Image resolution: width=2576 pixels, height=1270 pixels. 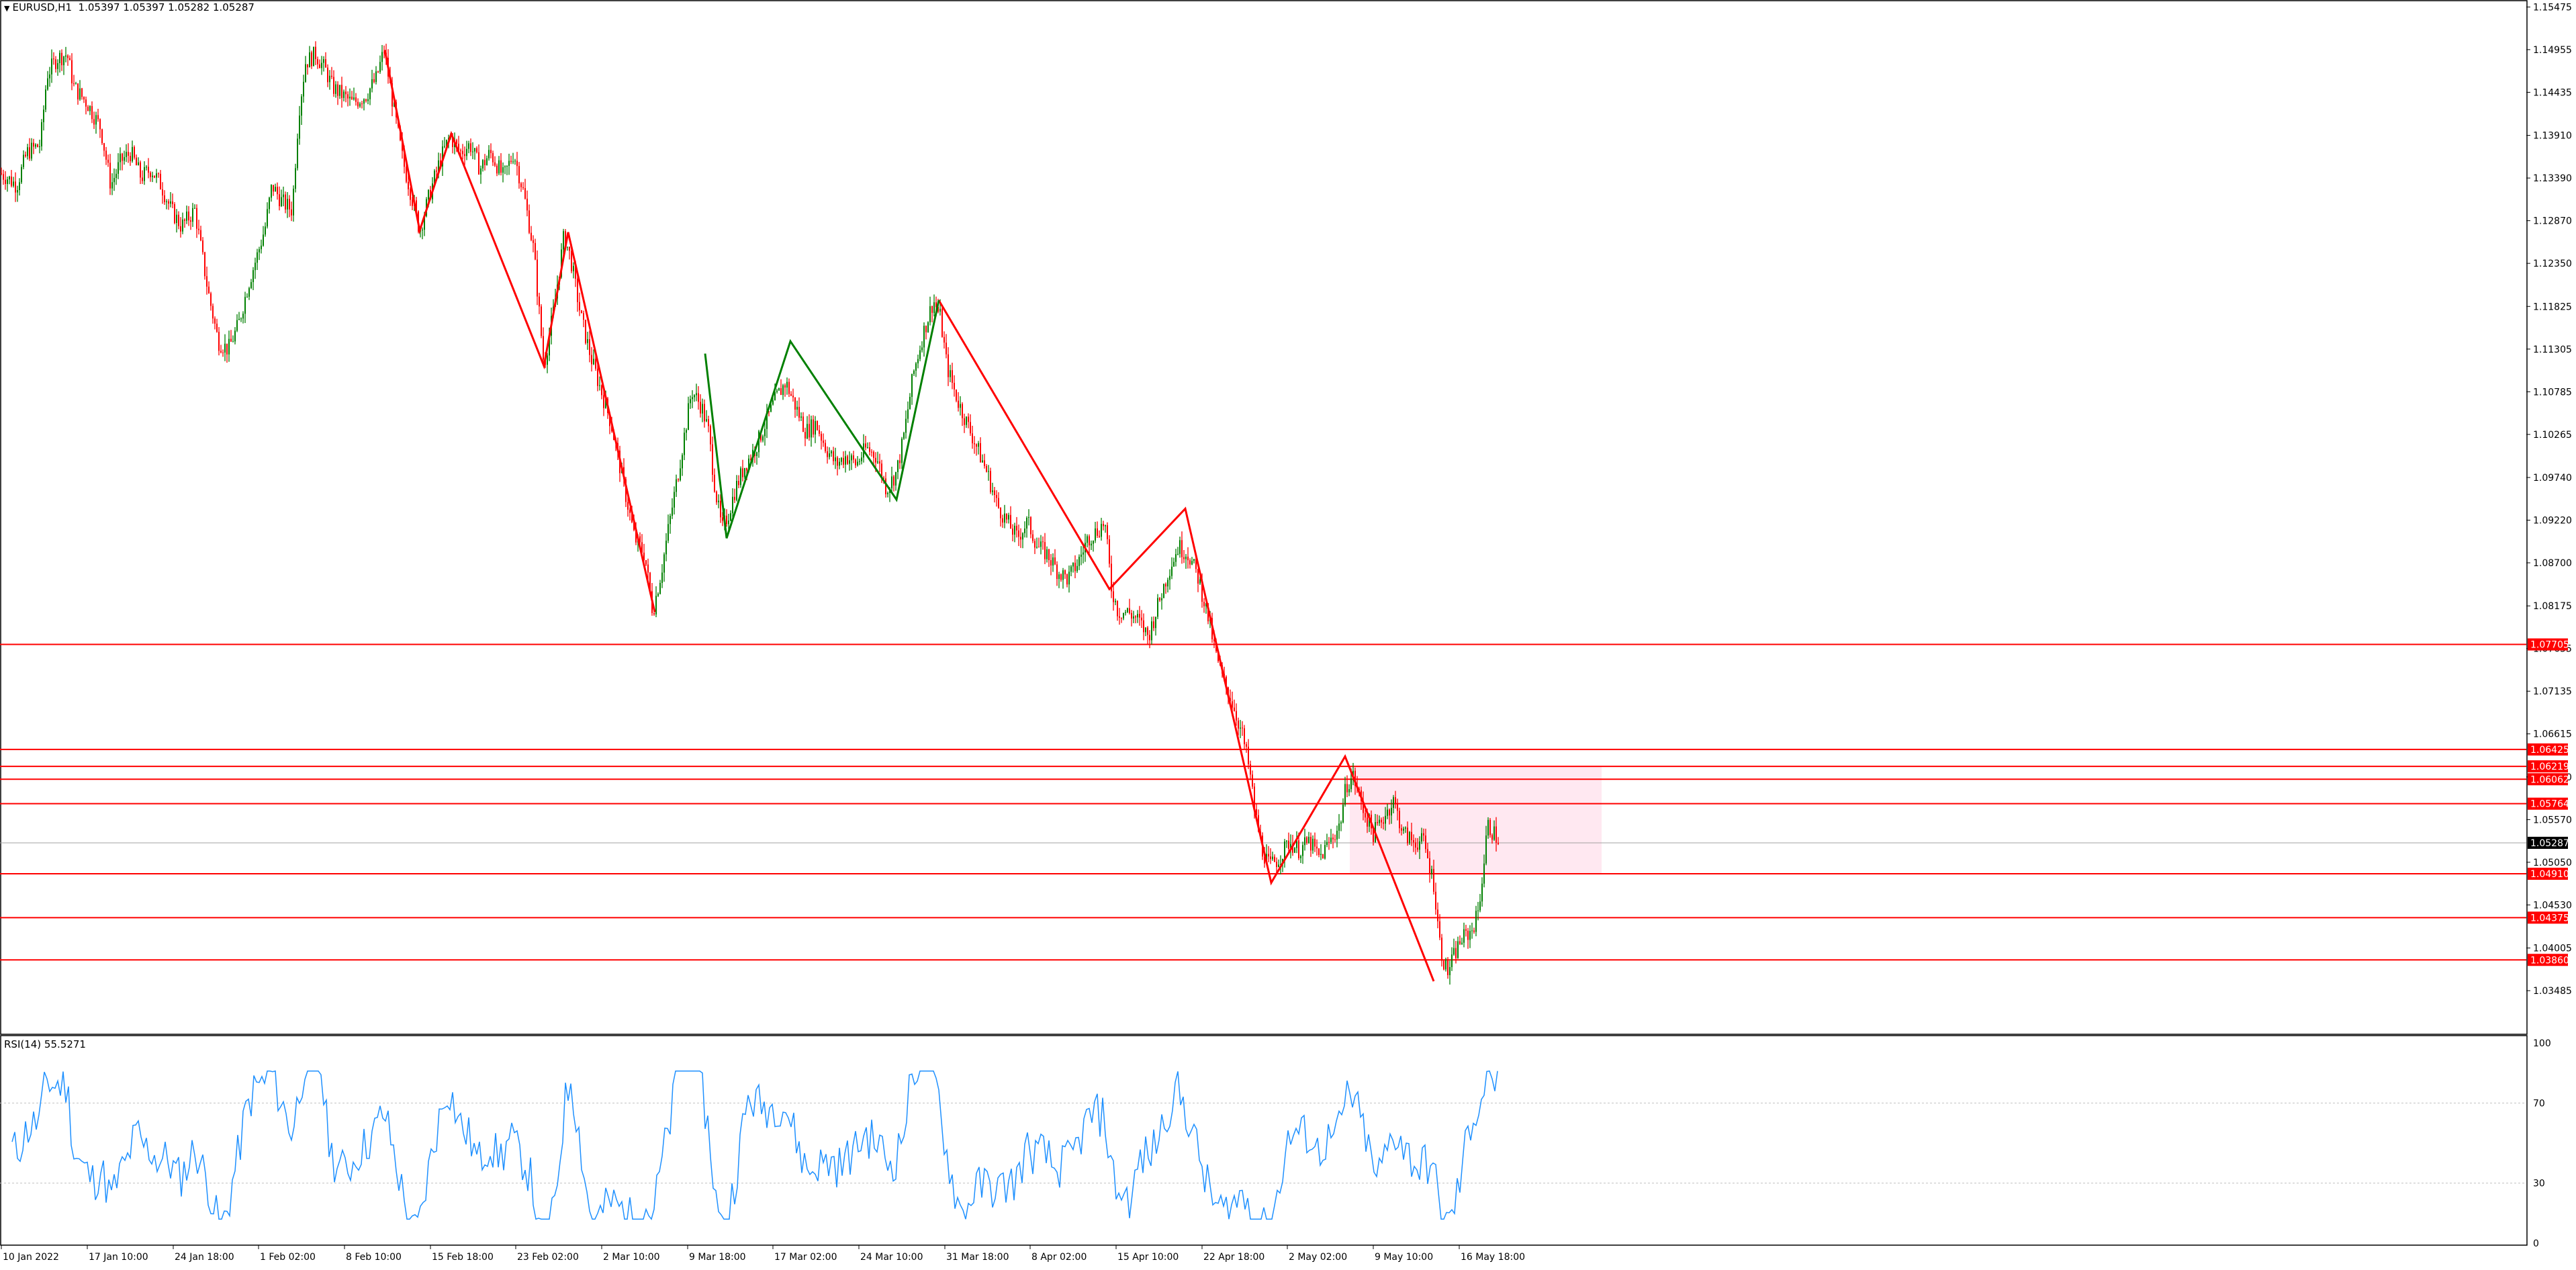 What do you see at coordinates (717, 1257) in the screenshot?
I see `time-tick-label: 9 Mar 18:00` at bounding box center [717, 1257].